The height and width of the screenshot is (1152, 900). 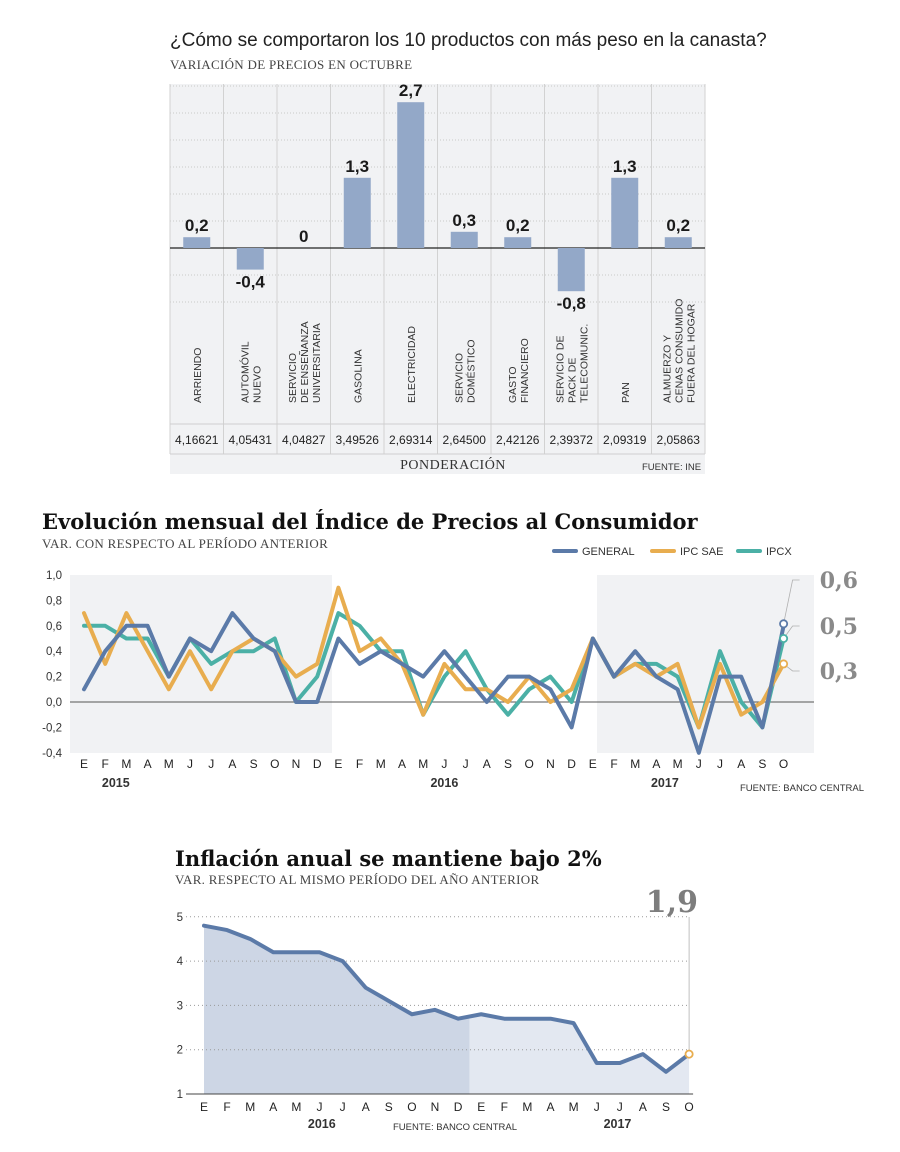 I want to click on area-chart-axis: 5 4 3 2 1, so click(x=435, y=1006).